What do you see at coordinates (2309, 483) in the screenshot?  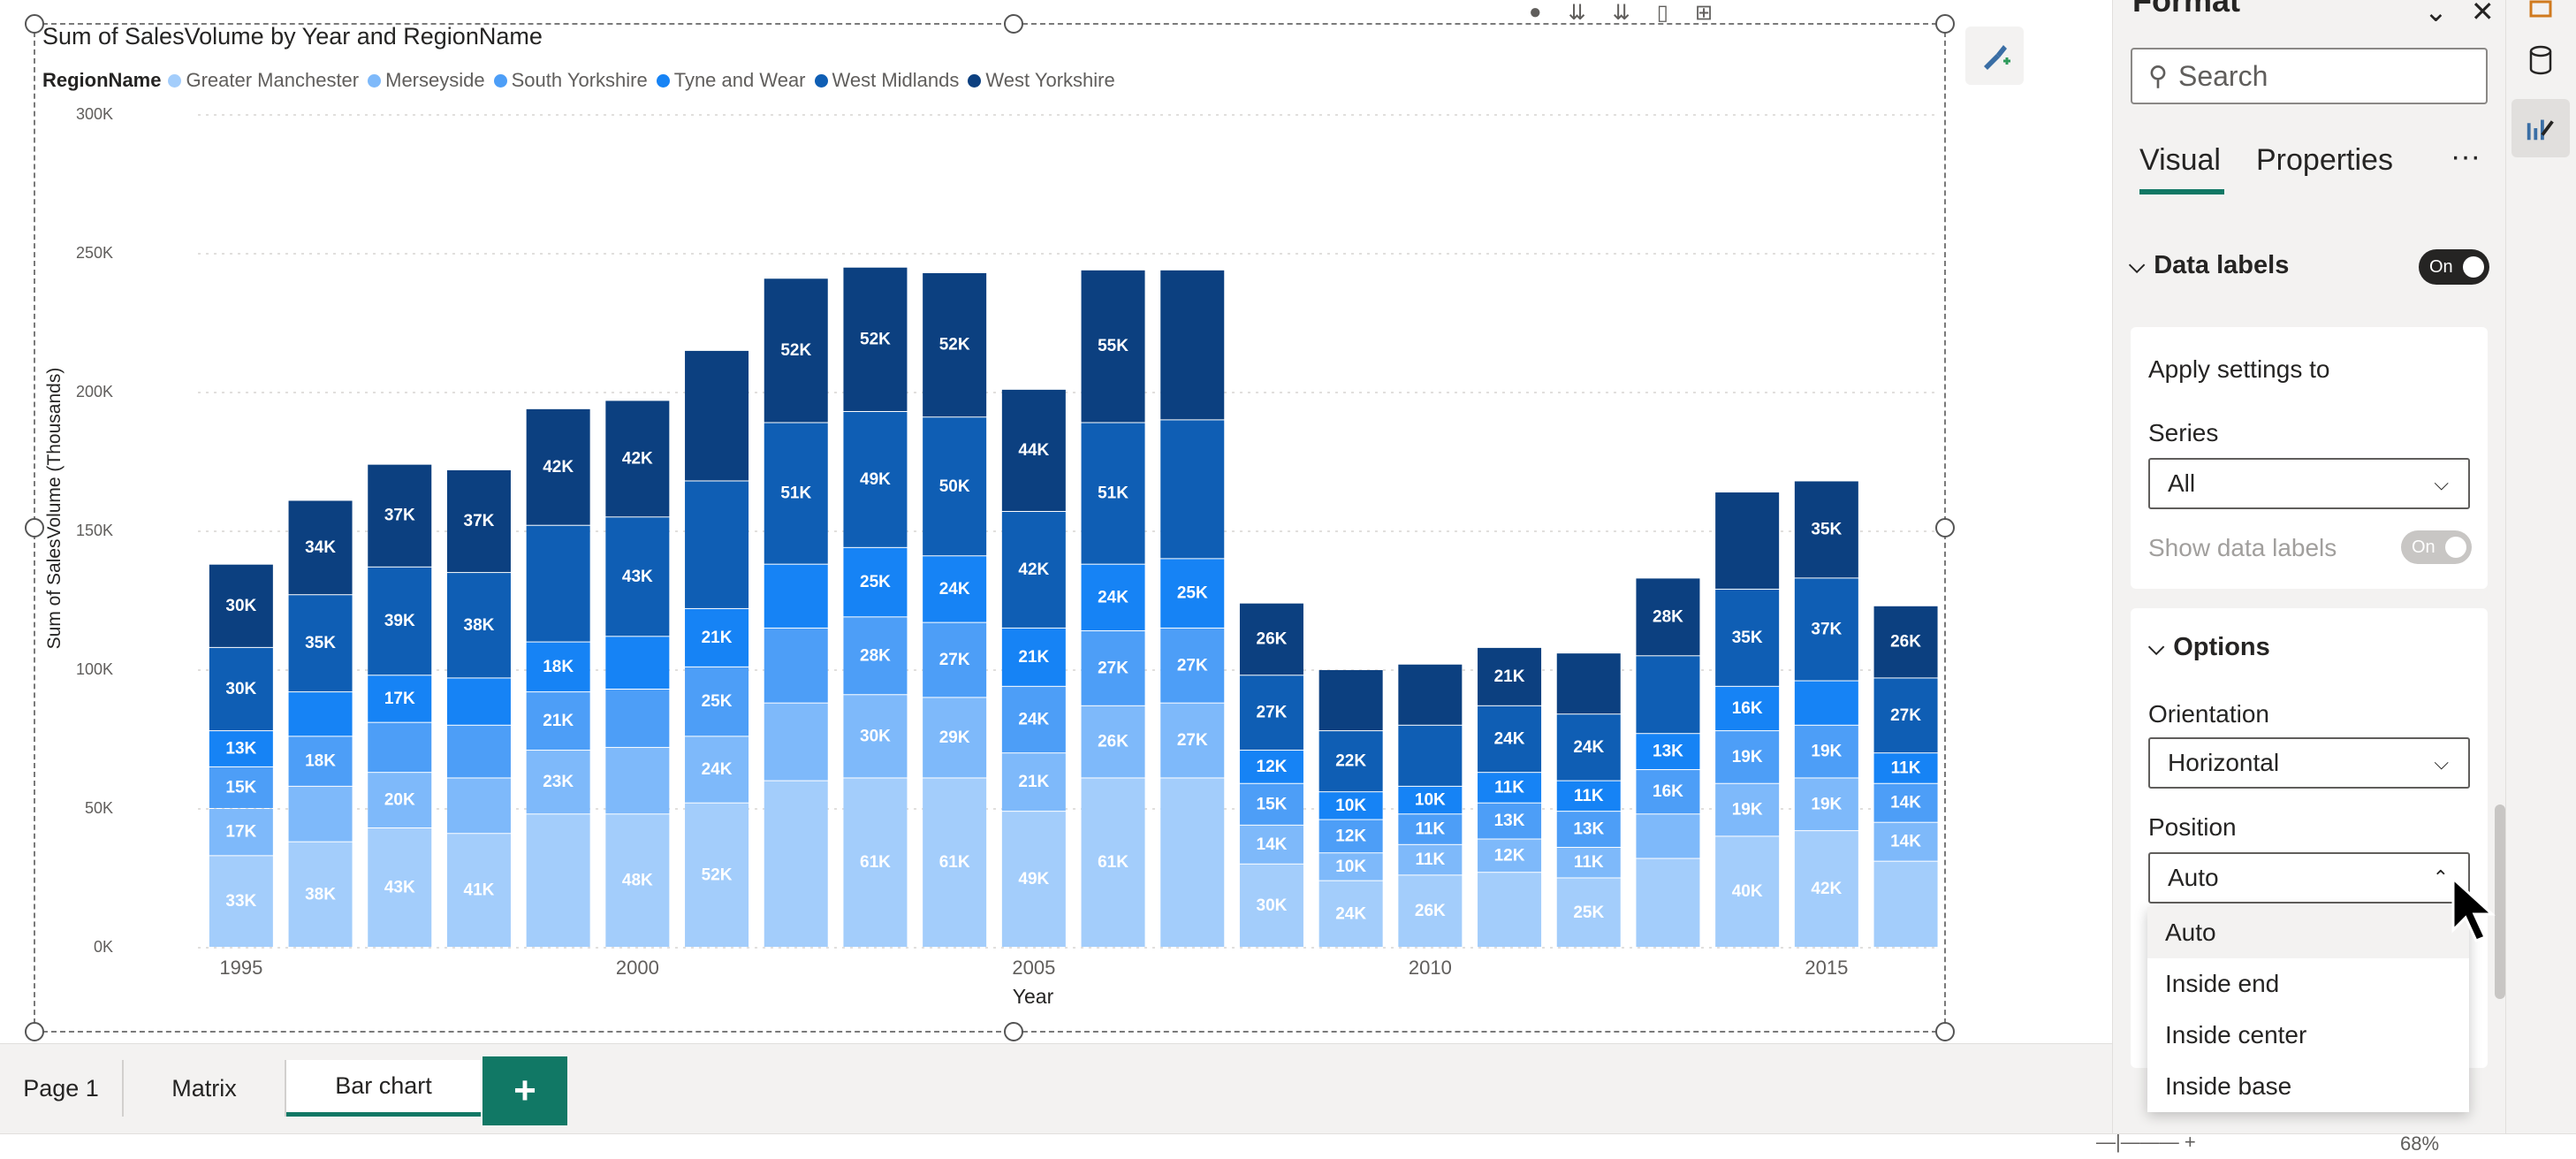 I see `series-dropdown: All ⌵` at bounding box center [2309, 483].